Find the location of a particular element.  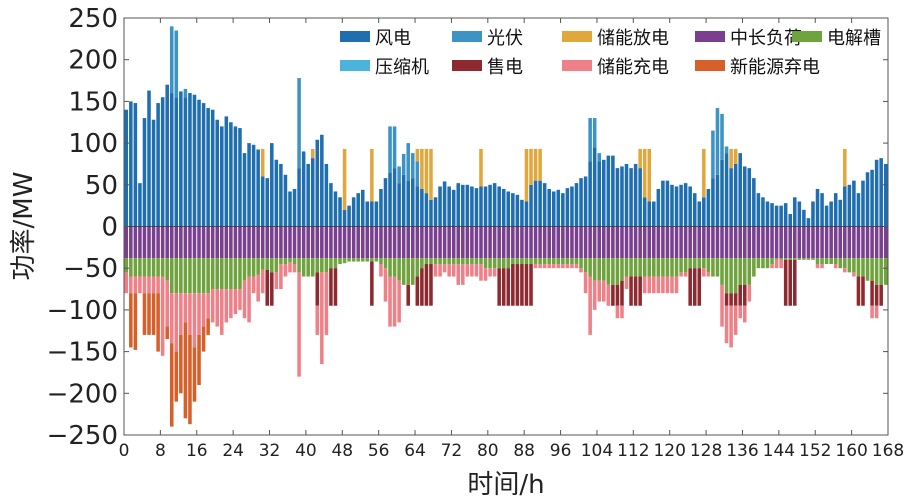

bar-storage-discharge is located at coordinates (731, 158).